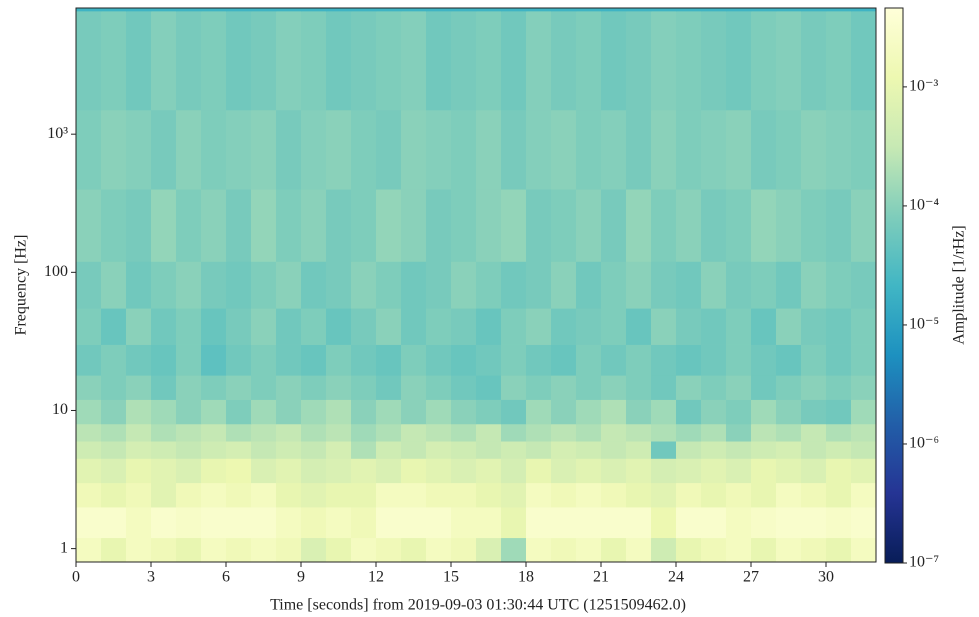 This screenshot has width=979, height=617. Describe the element at coordinates (301, 577) in the screenshot. I see `x-tick-label: 9` at that location.